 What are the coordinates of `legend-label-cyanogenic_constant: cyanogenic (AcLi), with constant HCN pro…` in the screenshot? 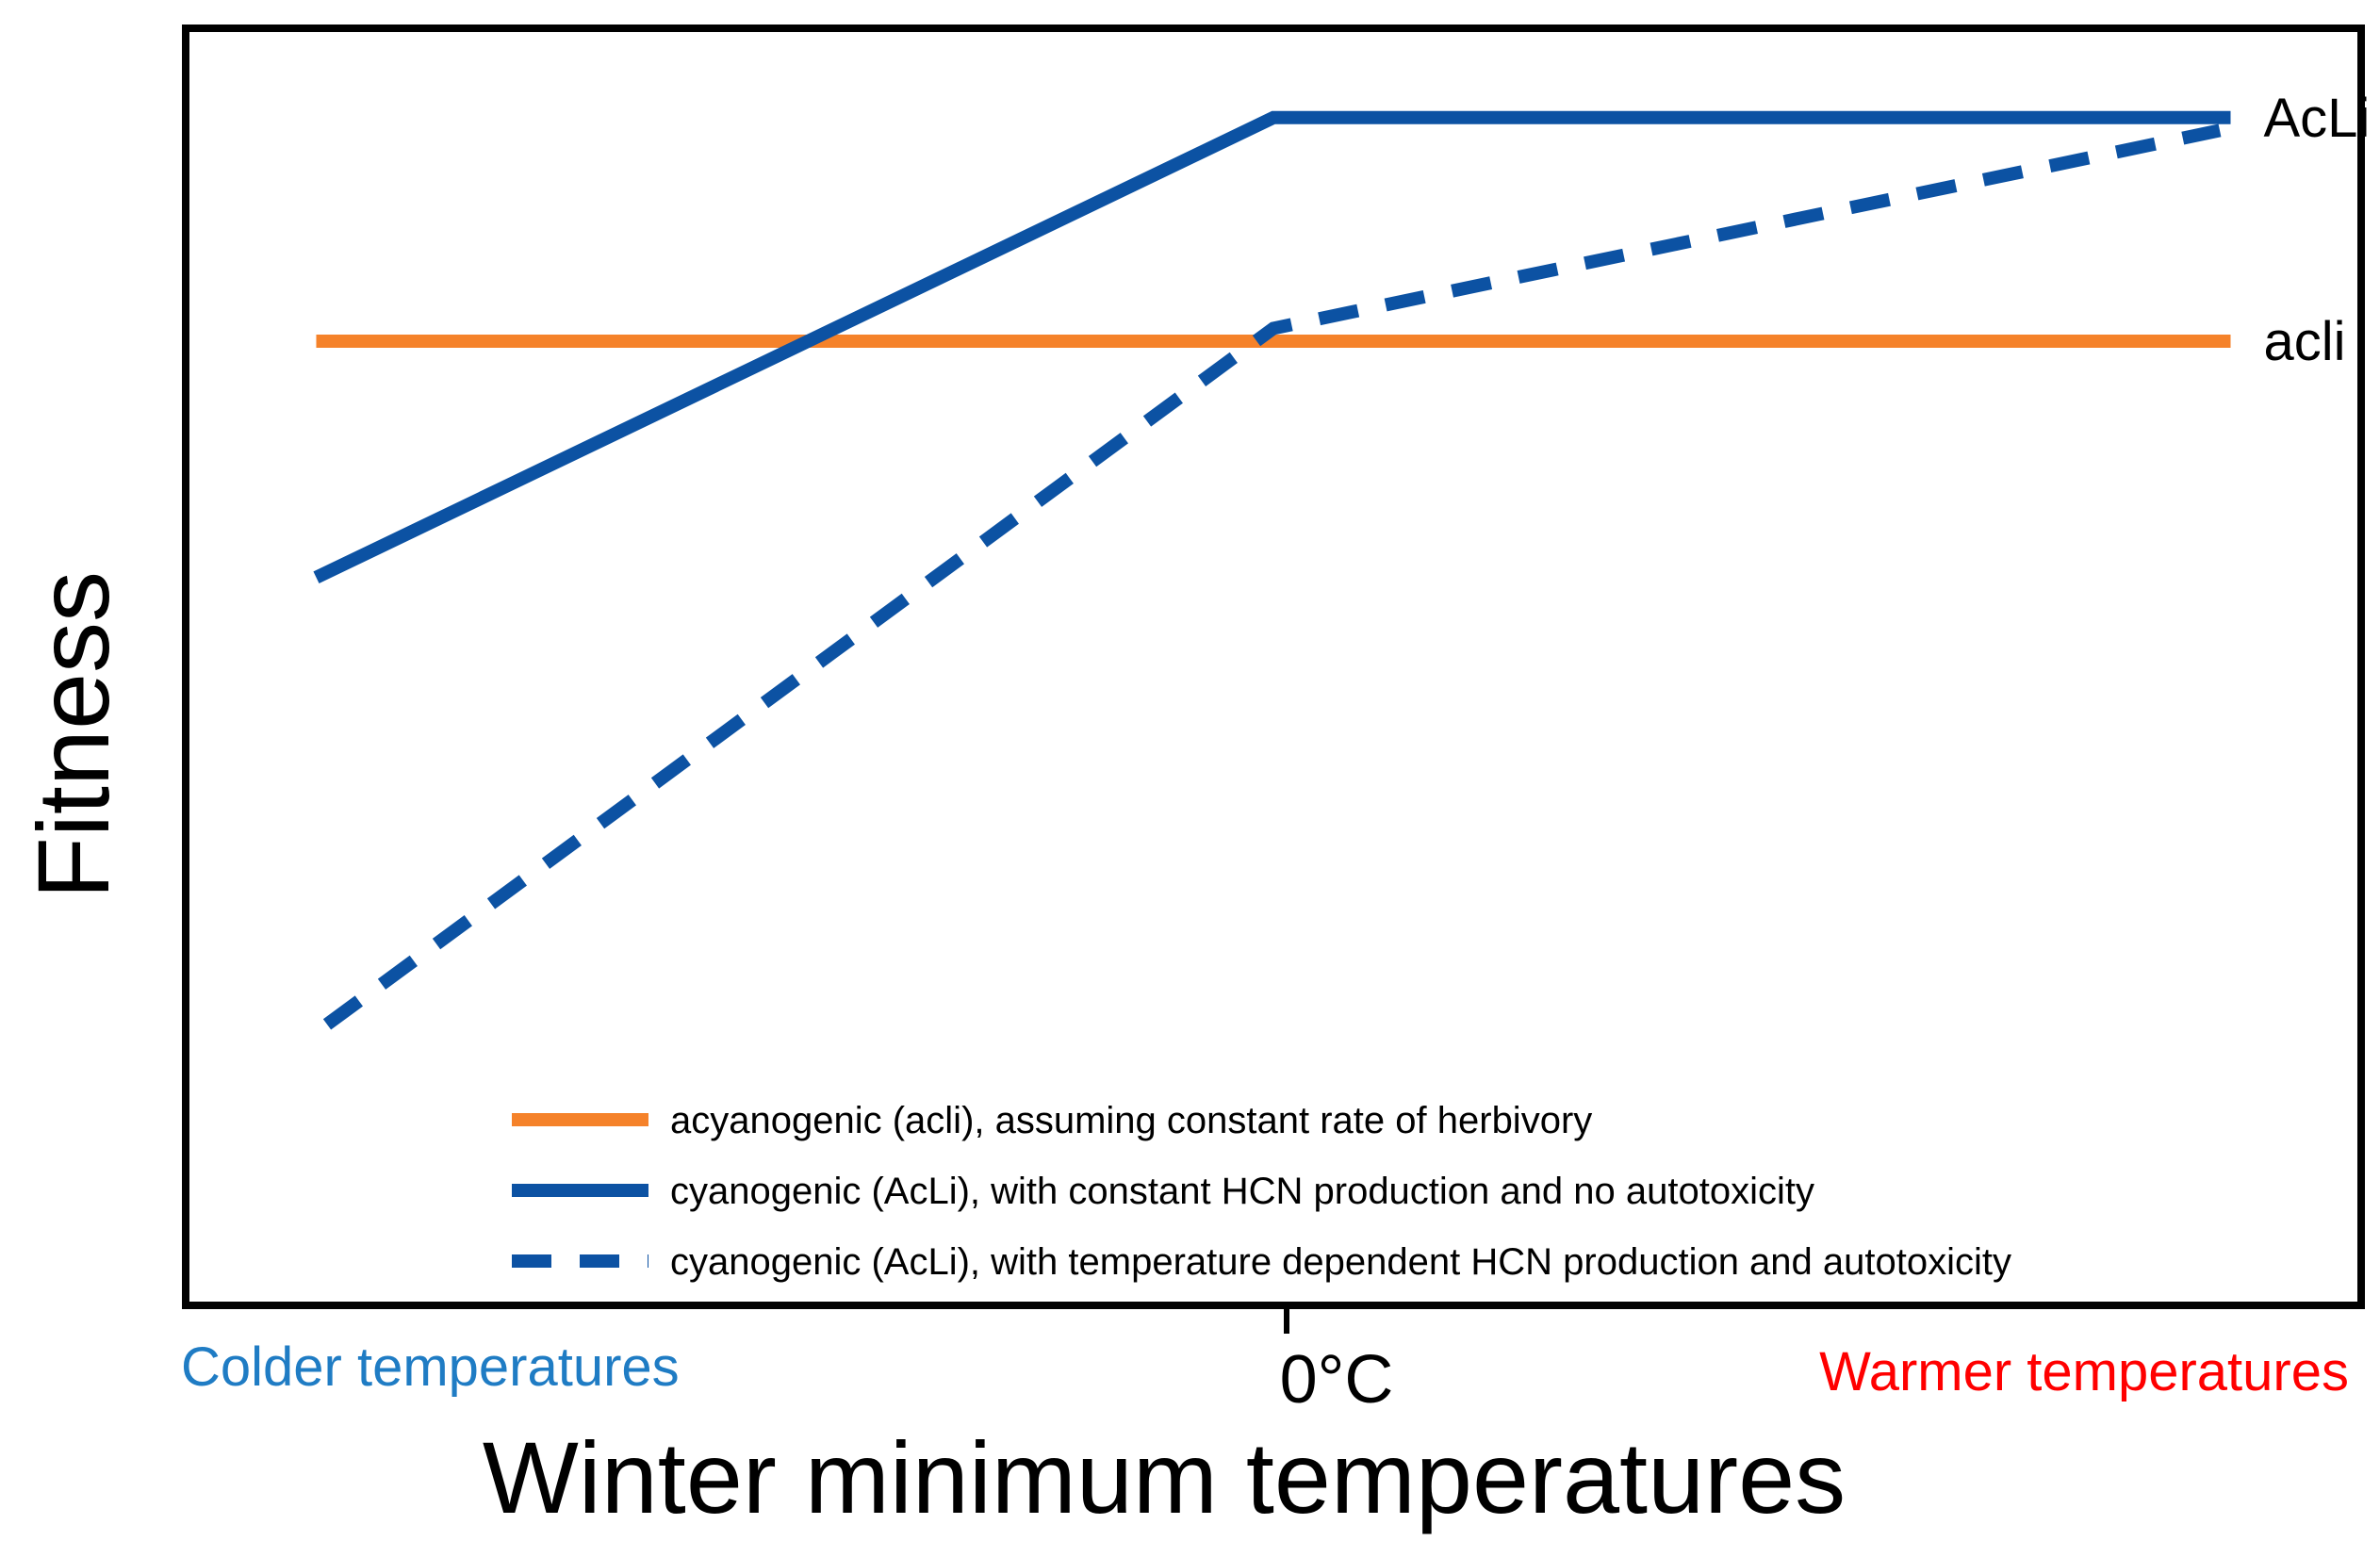 It's located at (1242, 1191).